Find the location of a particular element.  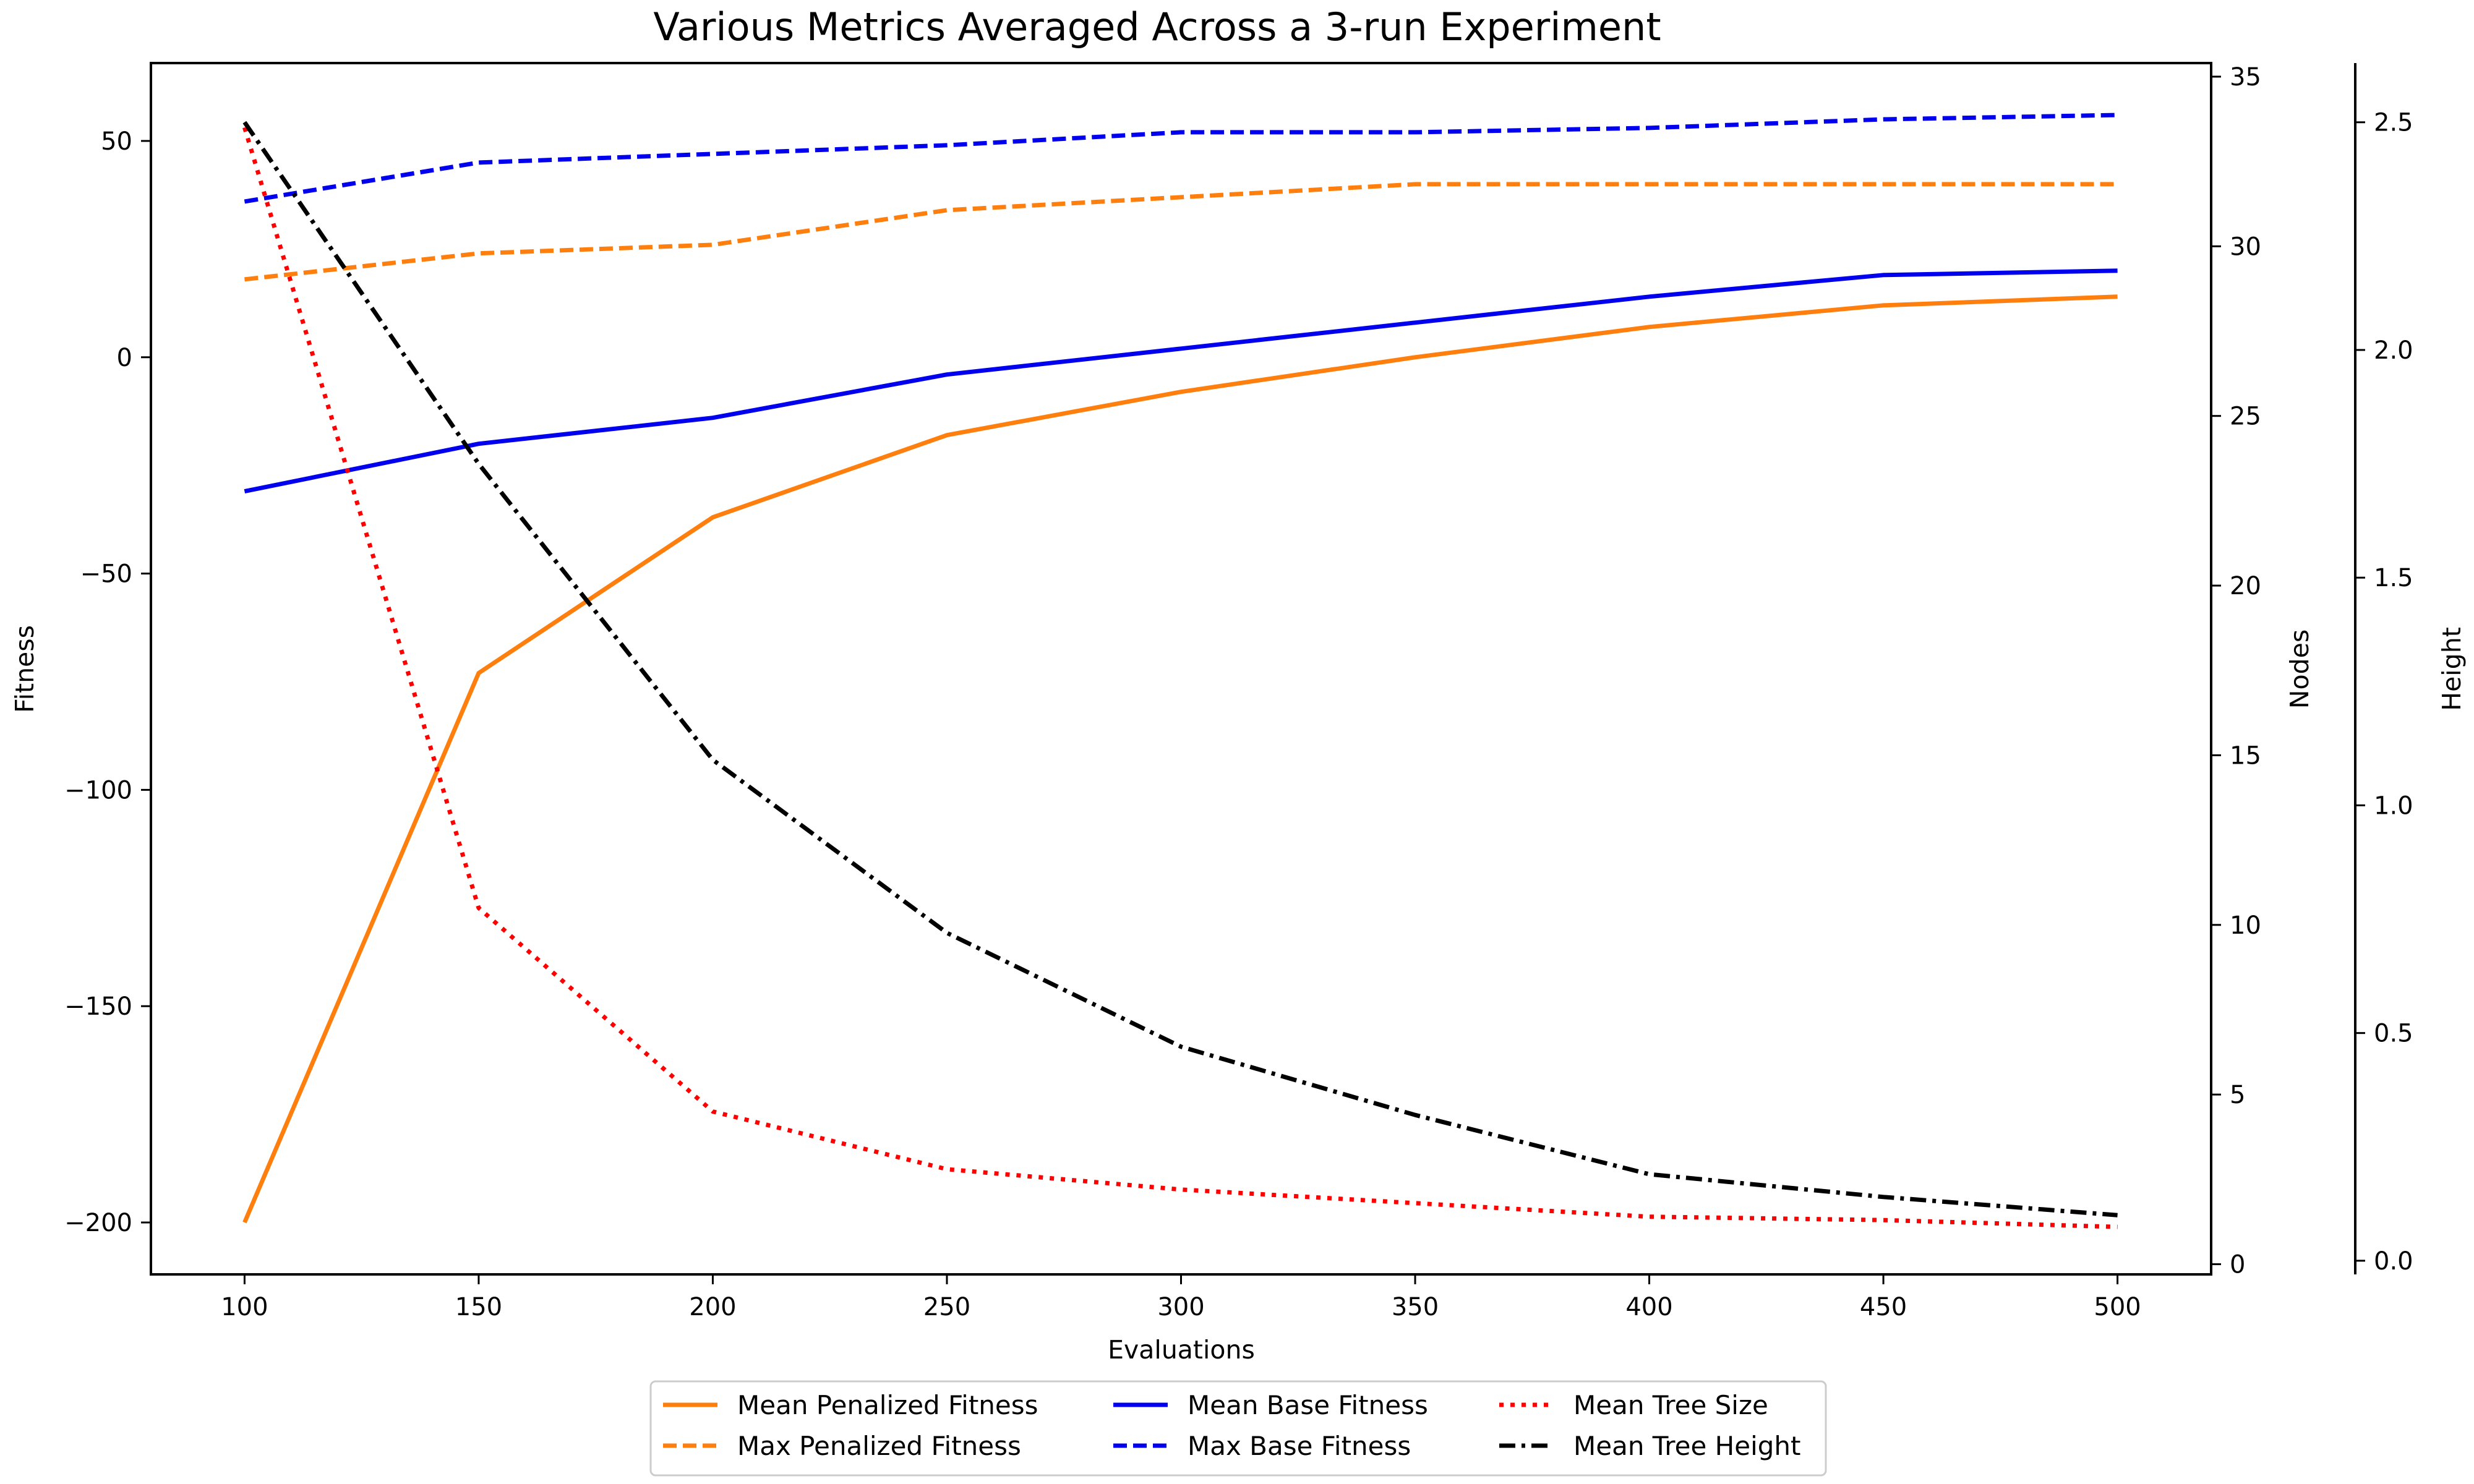

y2-tick-label: 25 is located at coordinates (2245, 417).